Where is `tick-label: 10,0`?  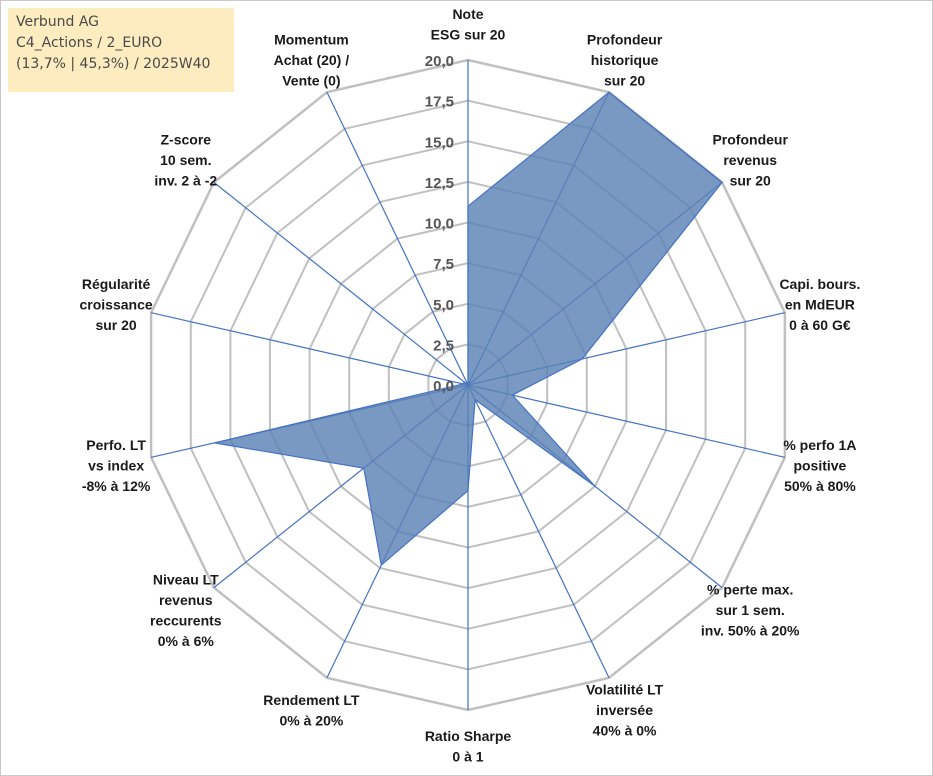
tick-label: 10,0 is located at coordinates (439, 224).